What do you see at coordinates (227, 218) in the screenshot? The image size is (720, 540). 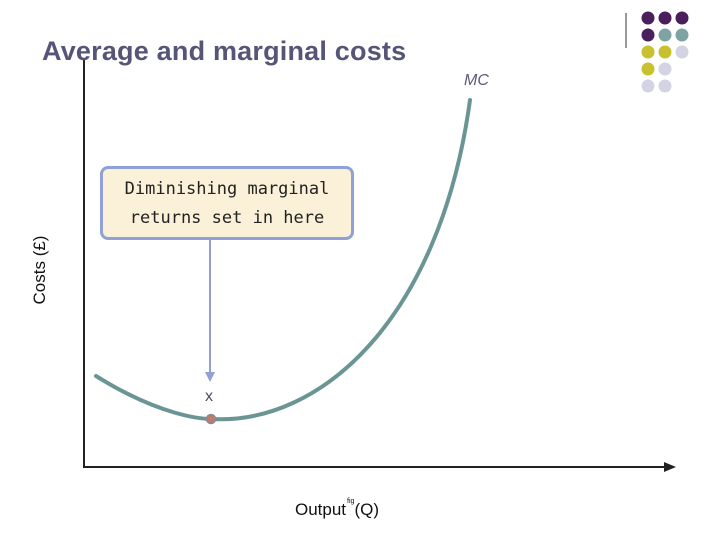 I see `callout-line-2: returns set in here` at bounding box center [227, 218].